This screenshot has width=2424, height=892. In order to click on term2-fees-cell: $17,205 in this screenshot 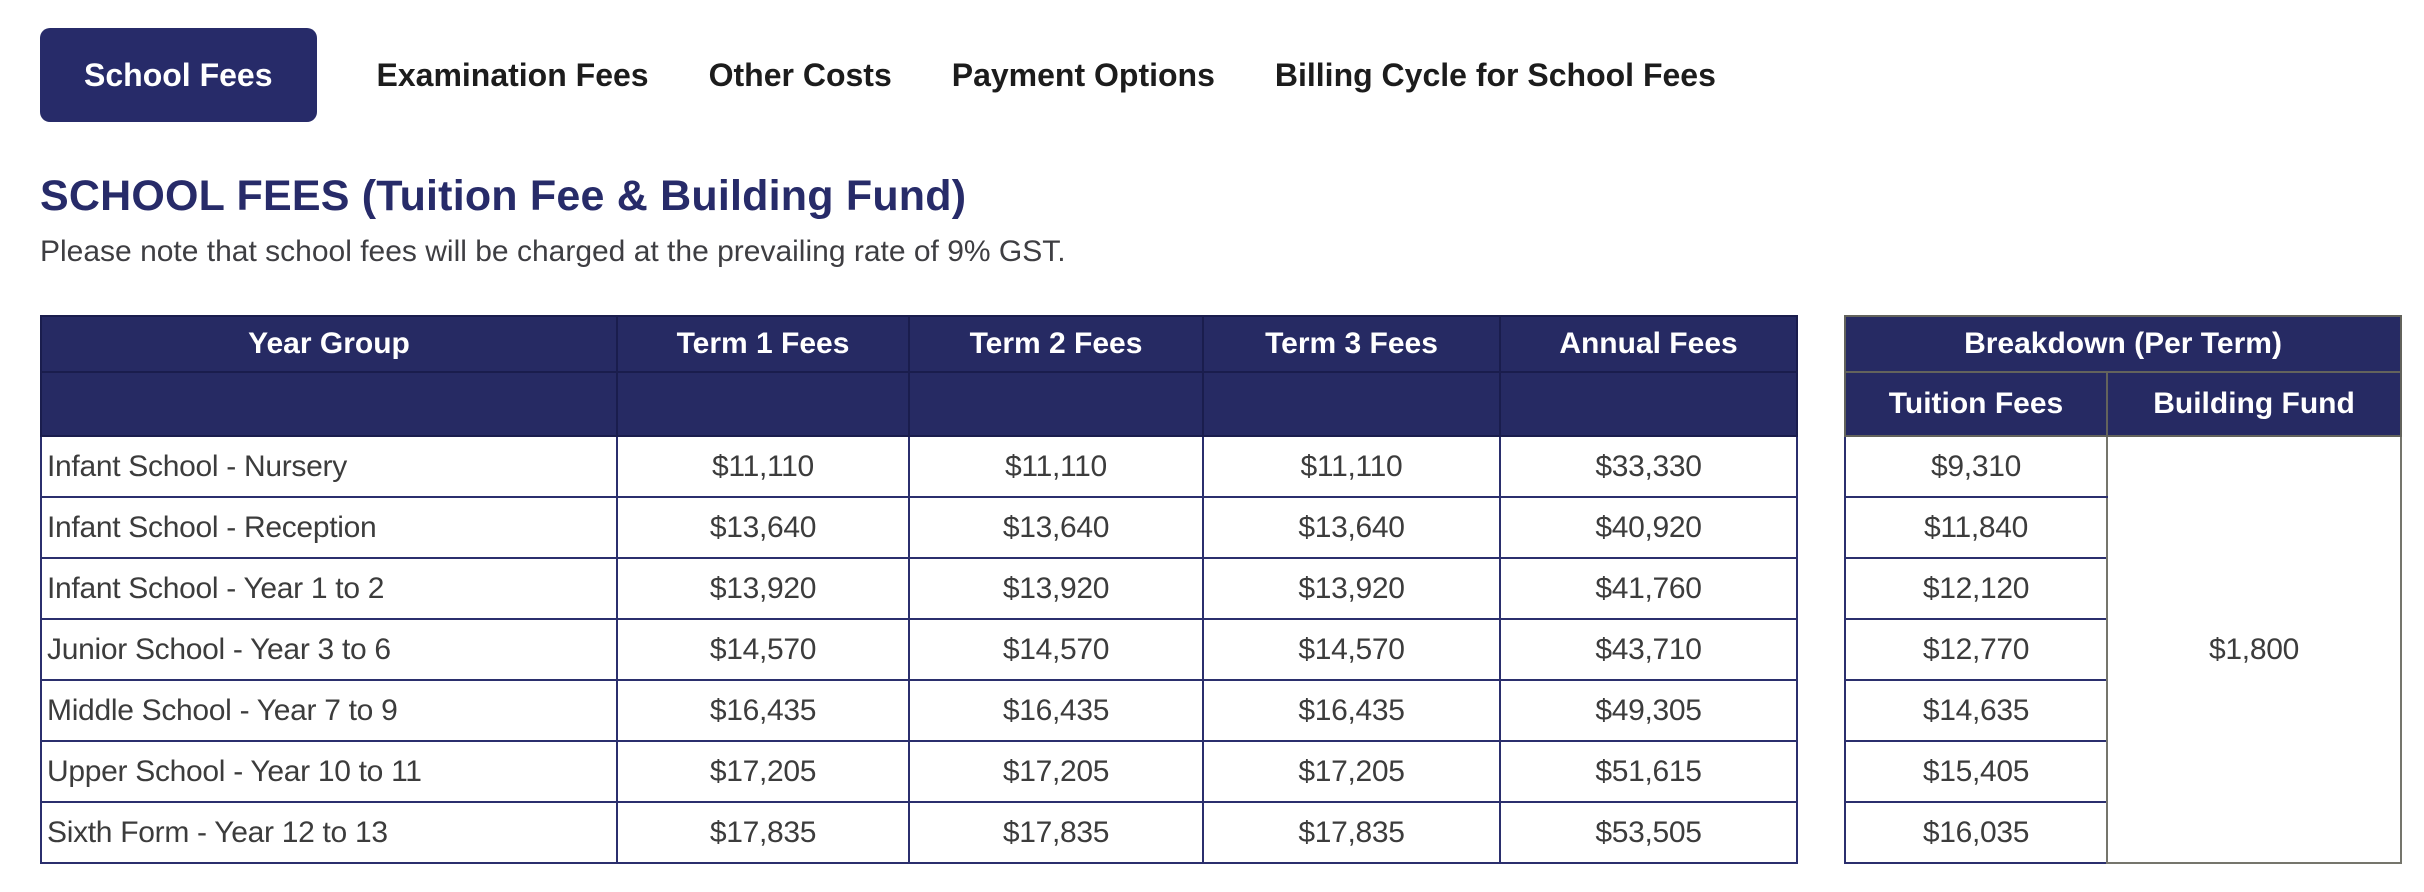, I will do `click(1056, 771)`.